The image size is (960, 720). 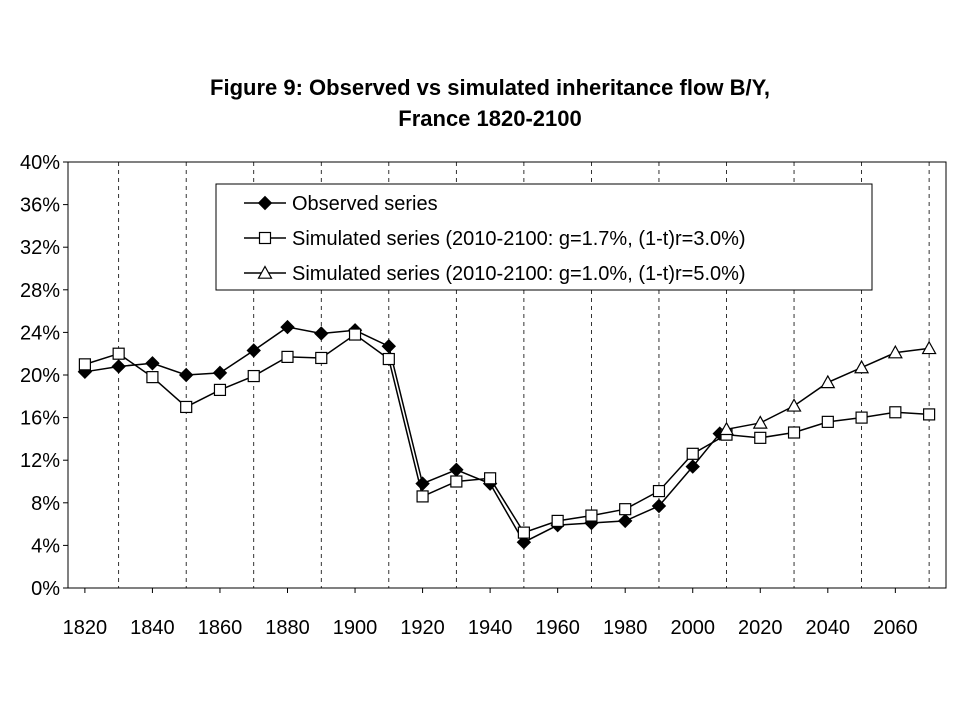 I want to click on y-tick-label: 40%, so click(x=40, y=163).